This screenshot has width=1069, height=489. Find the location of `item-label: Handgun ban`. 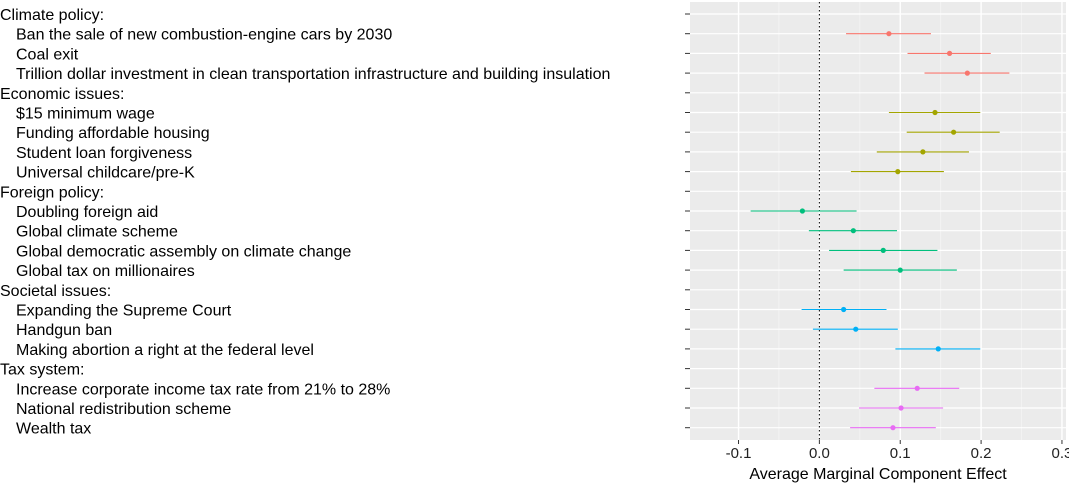

item-label: Handgun ban is located at coordinates (64, 330).